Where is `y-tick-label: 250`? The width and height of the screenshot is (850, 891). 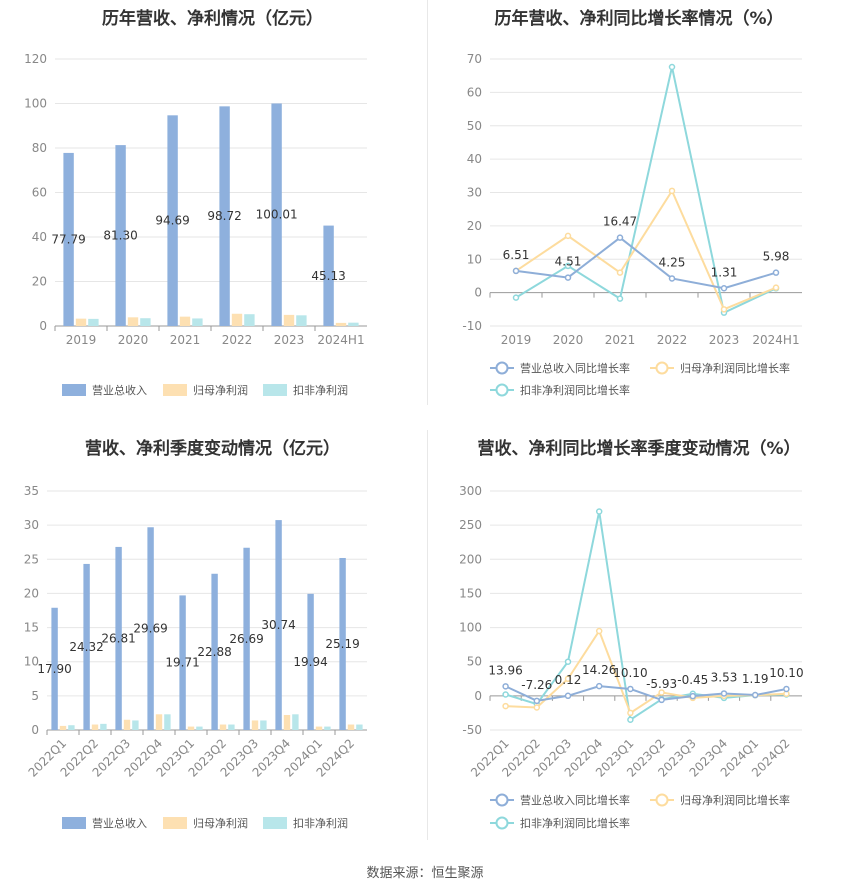
y-tick-label: 250 is located at coordinates (470, 525).